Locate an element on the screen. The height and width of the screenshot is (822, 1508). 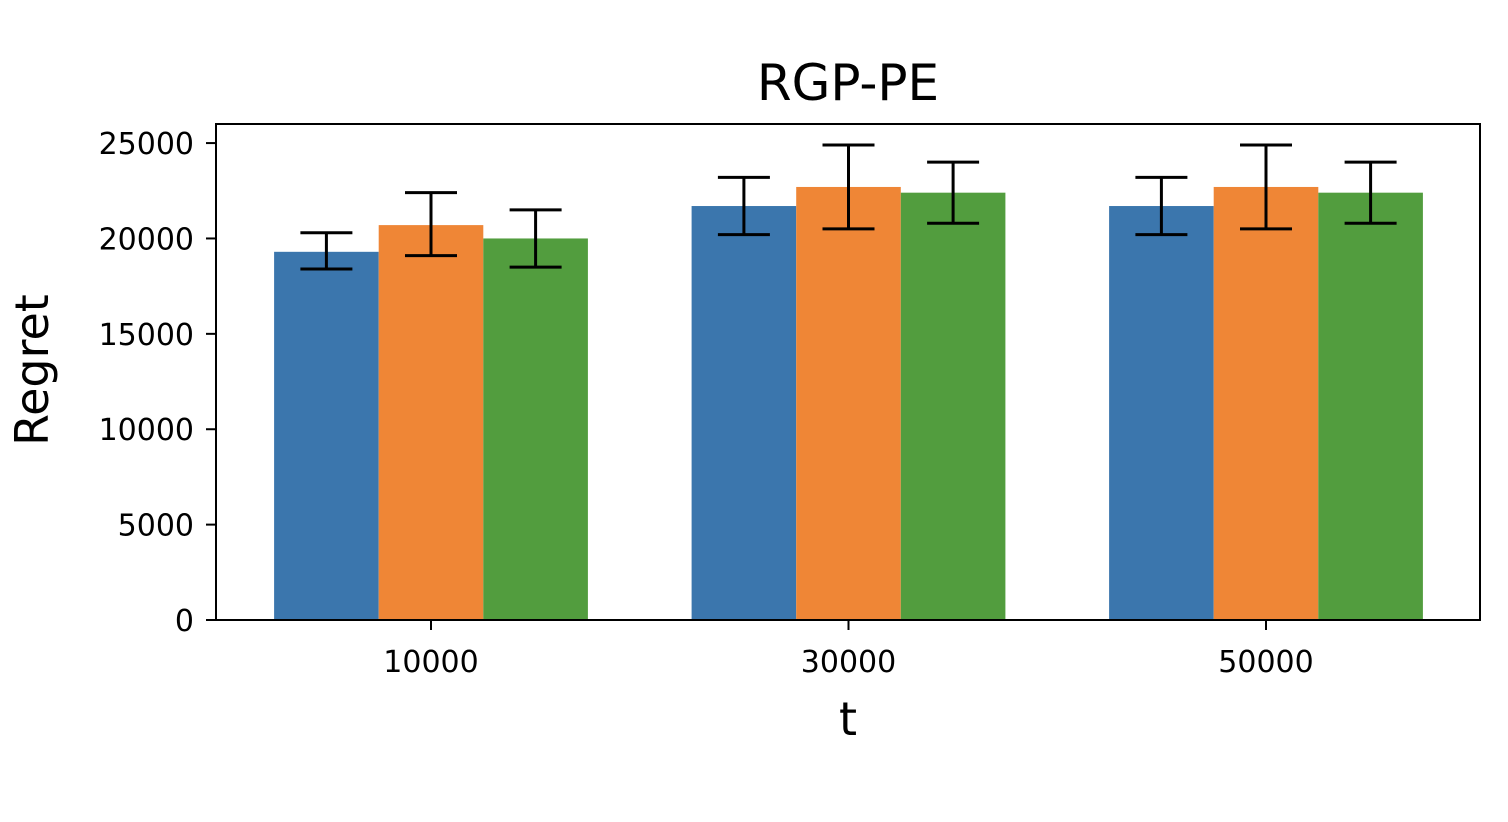
x-tick-label: 10000 is located at coordinates (430, 662).